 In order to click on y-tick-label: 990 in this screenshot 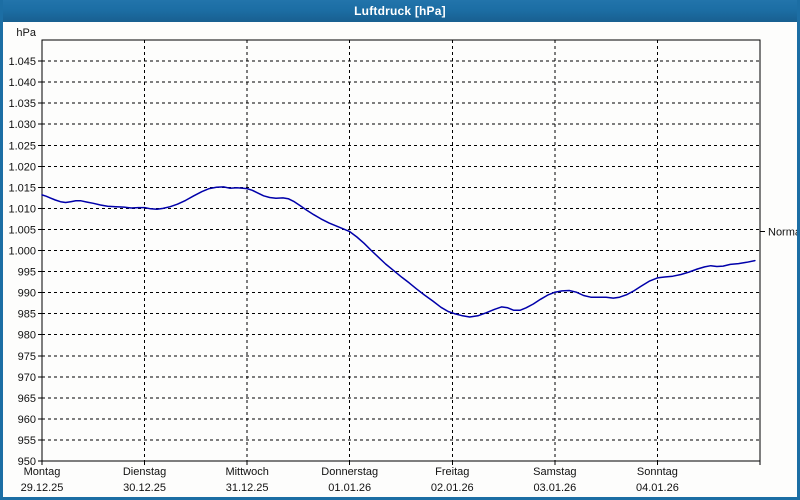, I will do `click(27, 294)`.